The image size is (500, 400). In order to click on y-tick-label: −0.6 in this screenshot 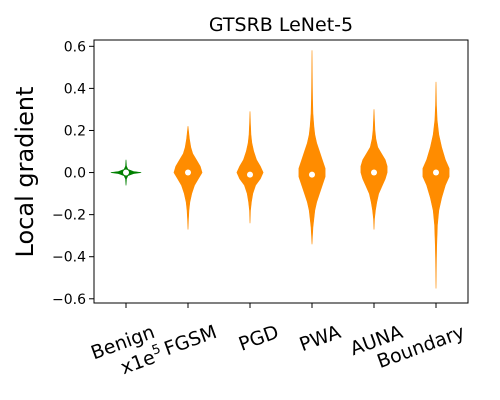, I will do `click(69, 300)`.